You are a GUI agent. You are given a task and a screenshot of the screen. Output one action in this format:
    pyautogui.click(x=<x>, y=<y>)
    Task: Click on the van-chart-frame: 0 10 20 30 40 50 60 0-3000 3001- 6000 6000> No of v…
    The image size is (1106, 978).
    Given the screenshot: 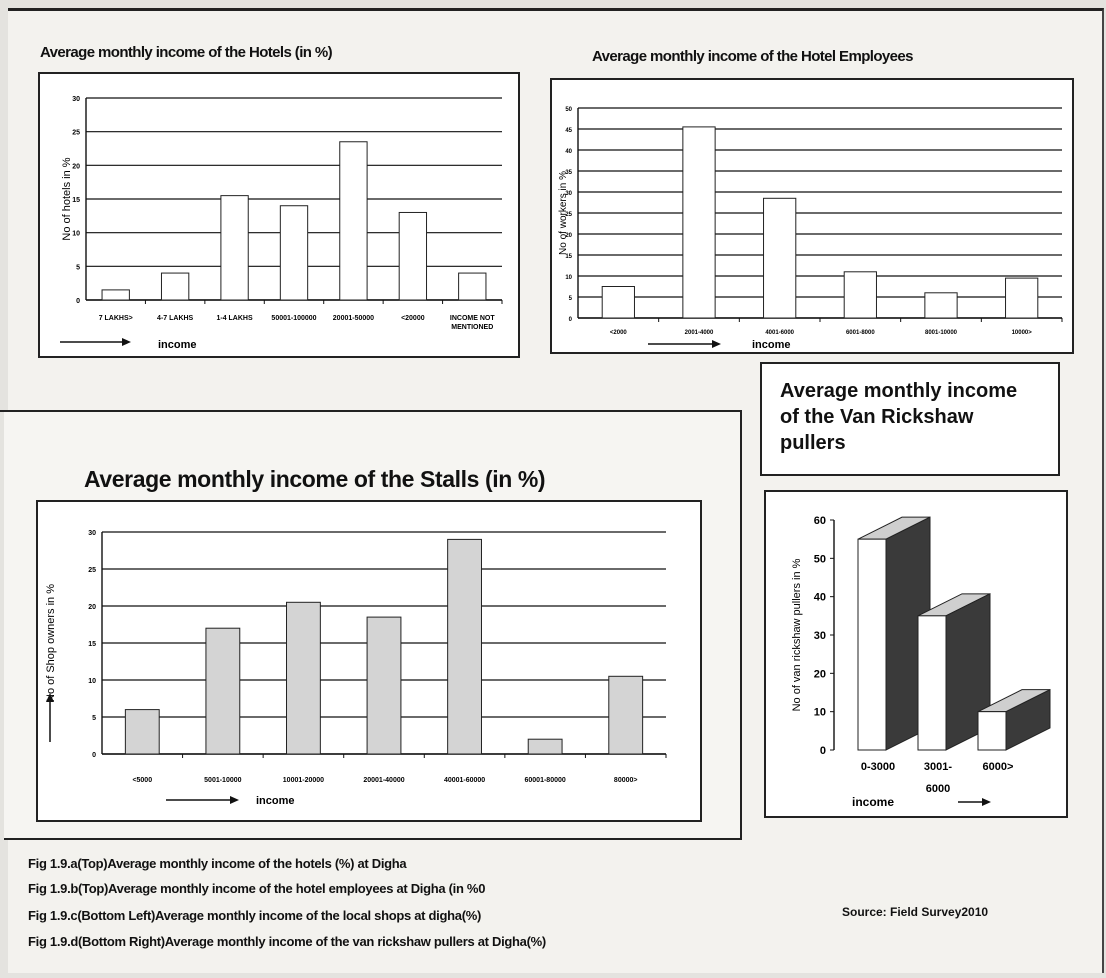 What is the action you would take?
    pyautogui.click(x=916, y=654)
    